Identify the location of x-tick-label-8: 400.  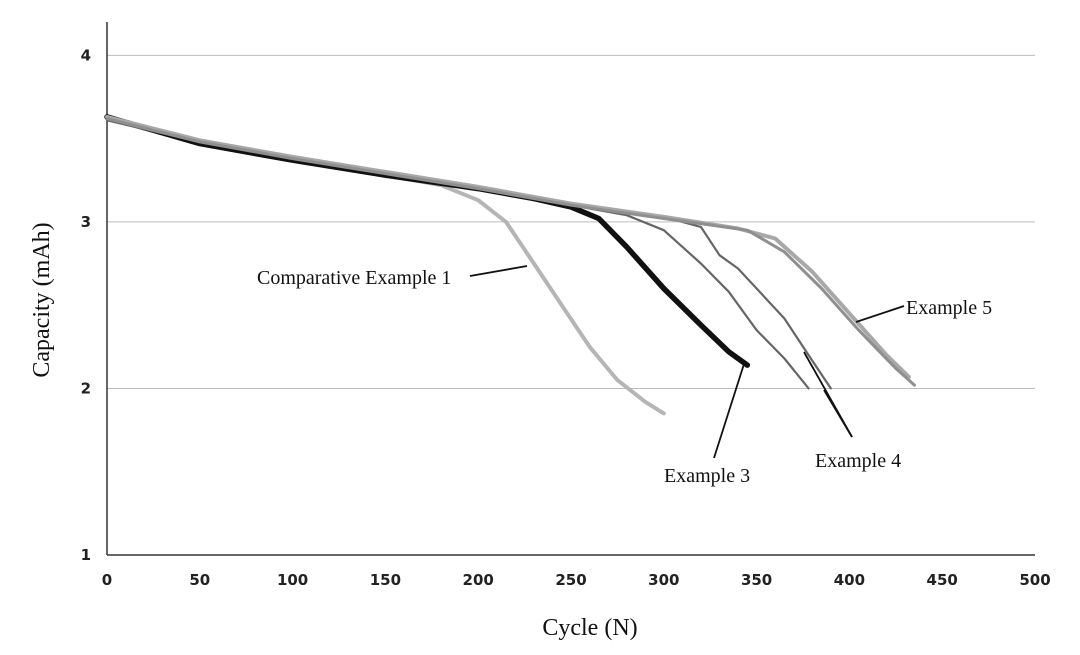
(849, 580).